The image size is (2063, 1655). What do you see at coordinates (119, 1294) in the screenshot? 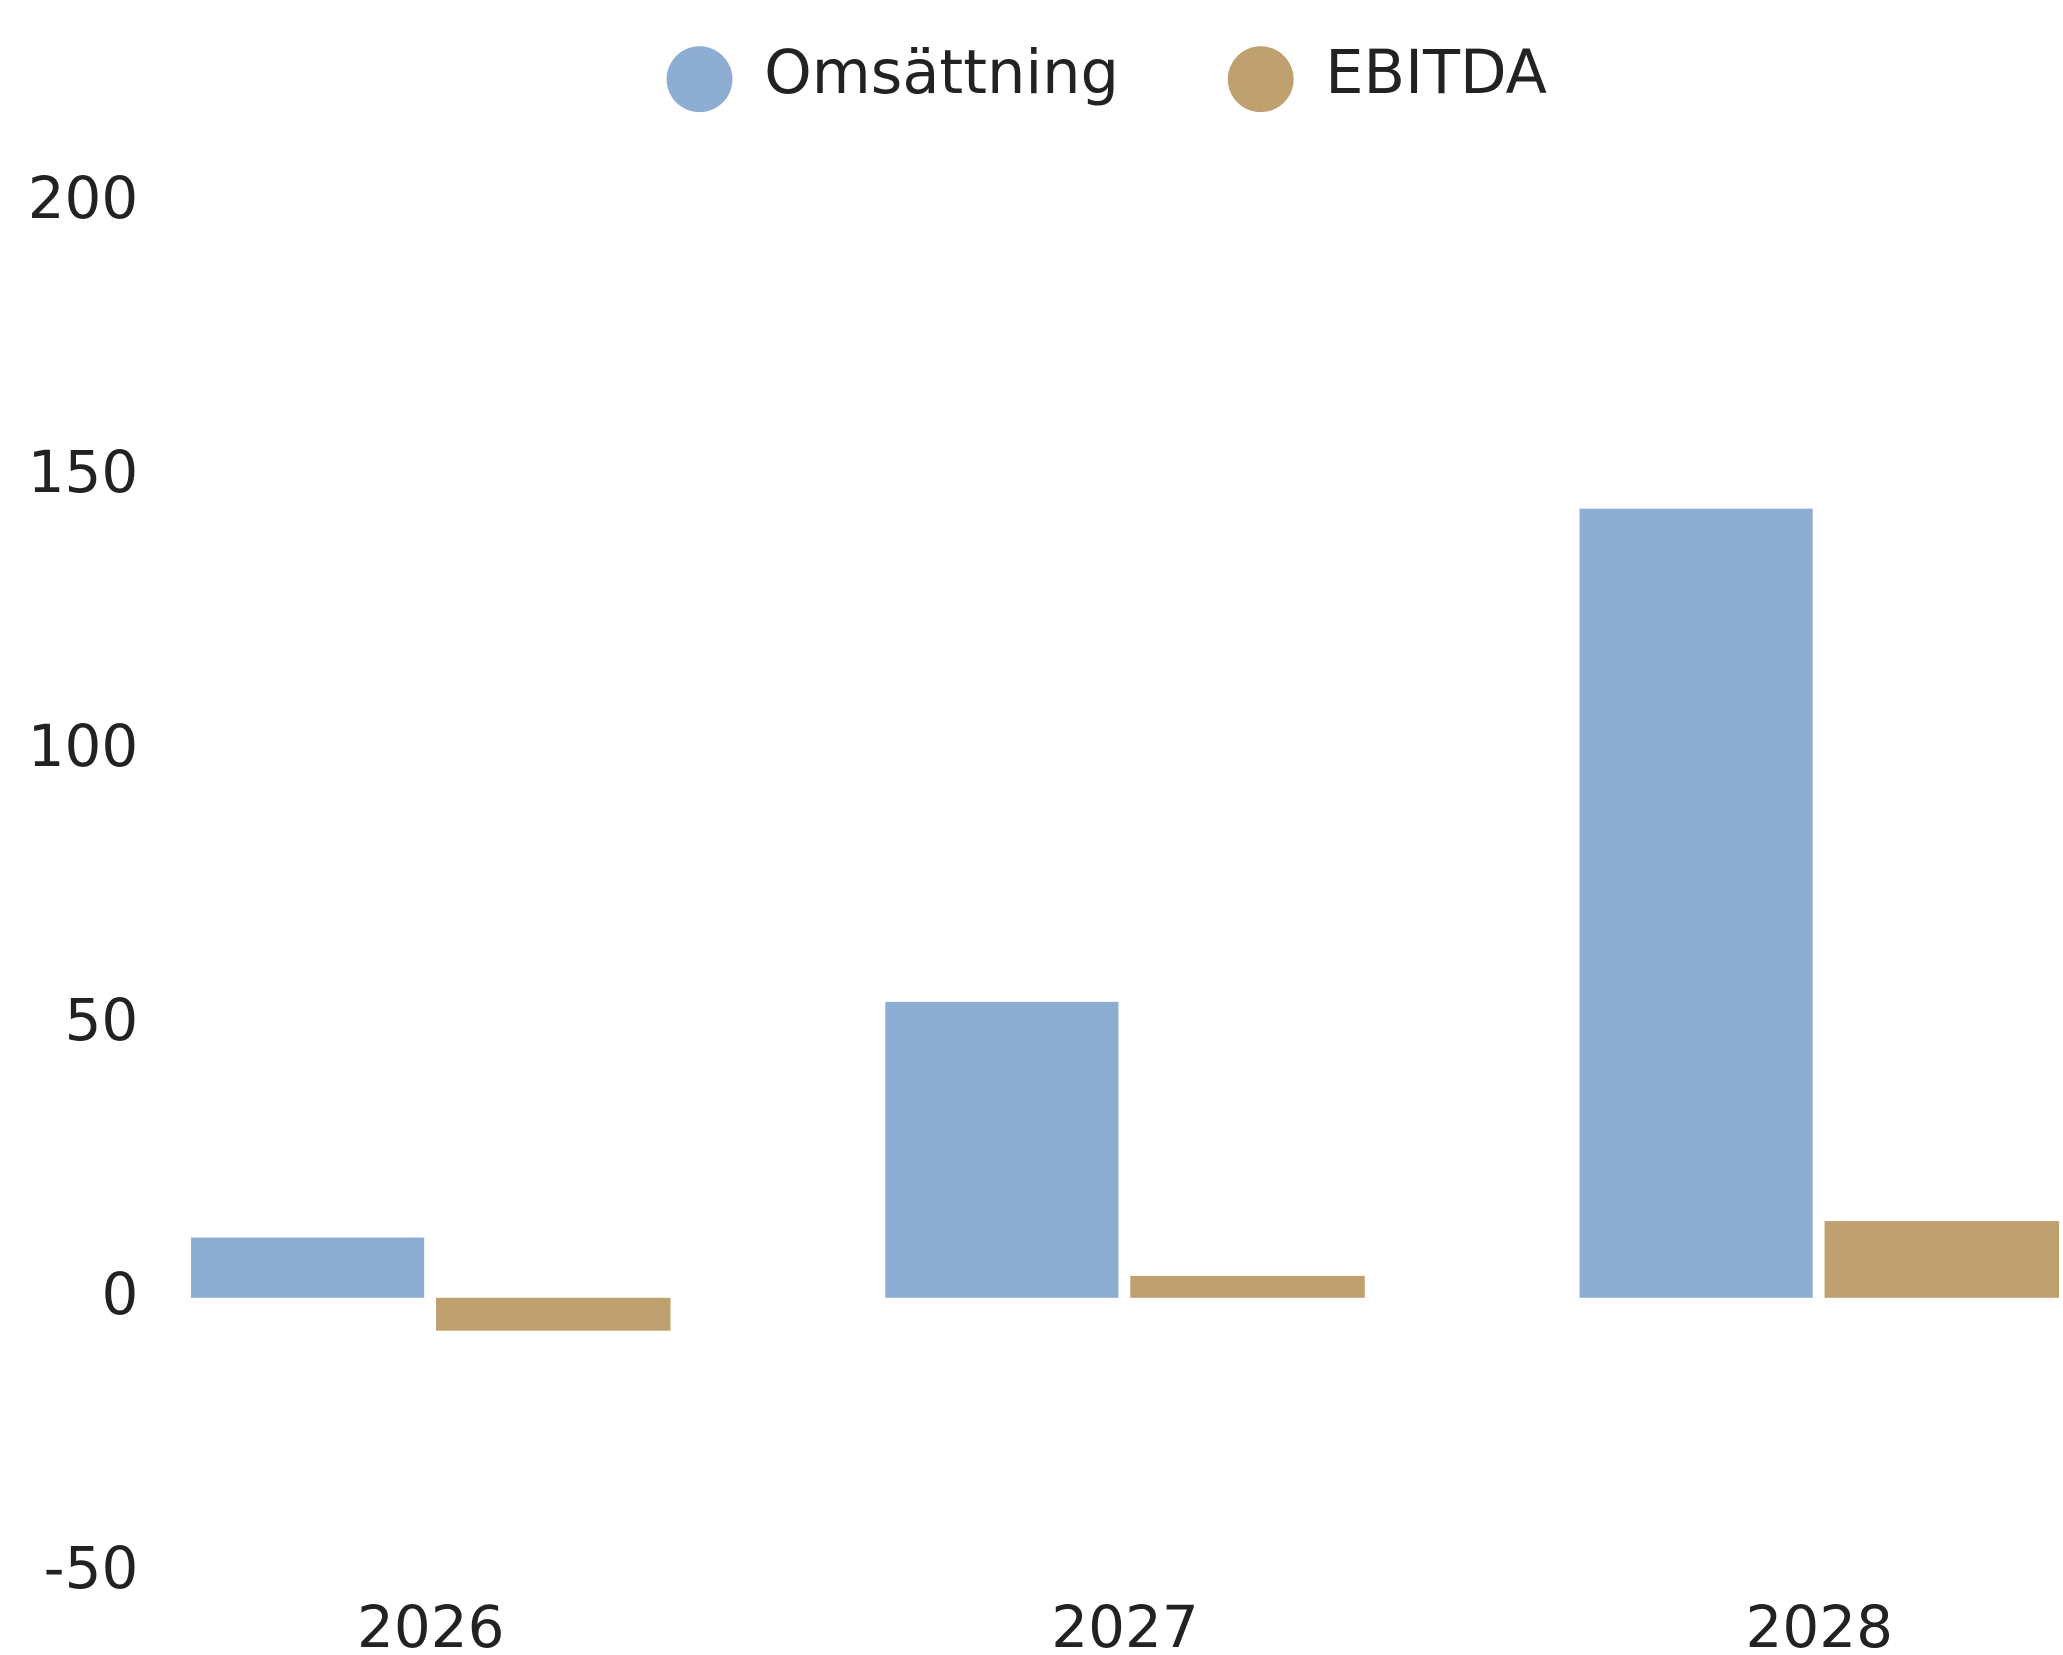
I see `y-tick-label: 0` at bounding box center [119, 1294].